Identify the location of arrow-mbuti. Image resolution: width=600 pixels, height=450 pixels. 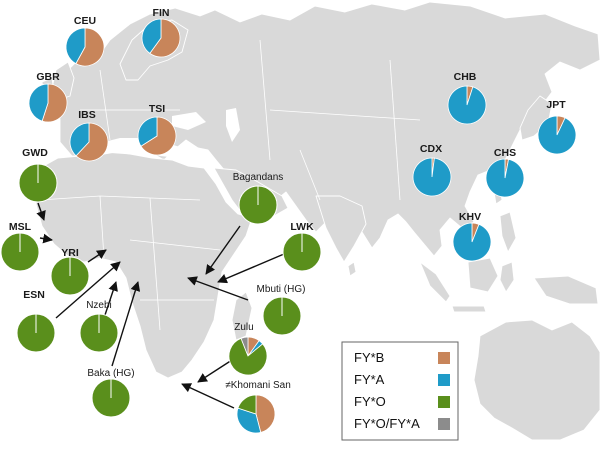
(218, 288).